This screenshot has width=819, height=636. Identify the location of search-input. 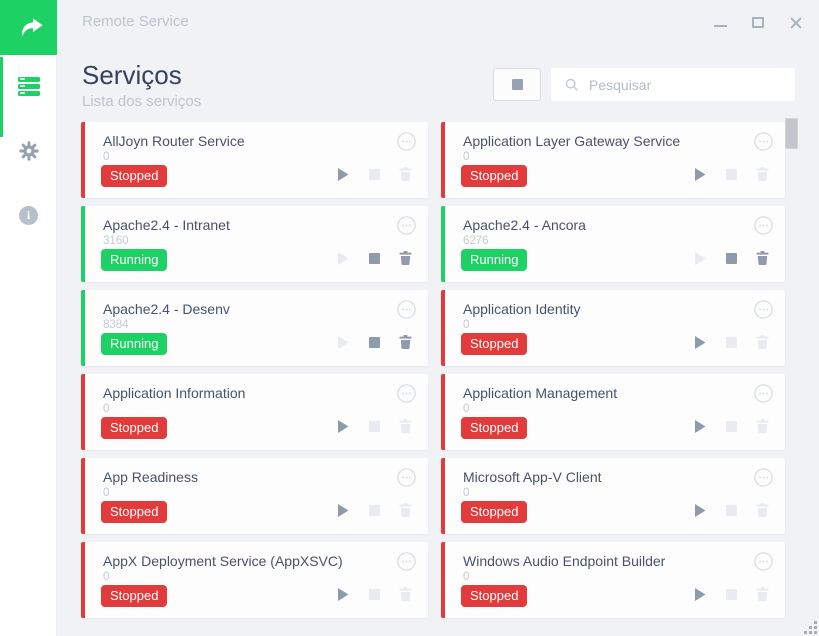
(684, 84).